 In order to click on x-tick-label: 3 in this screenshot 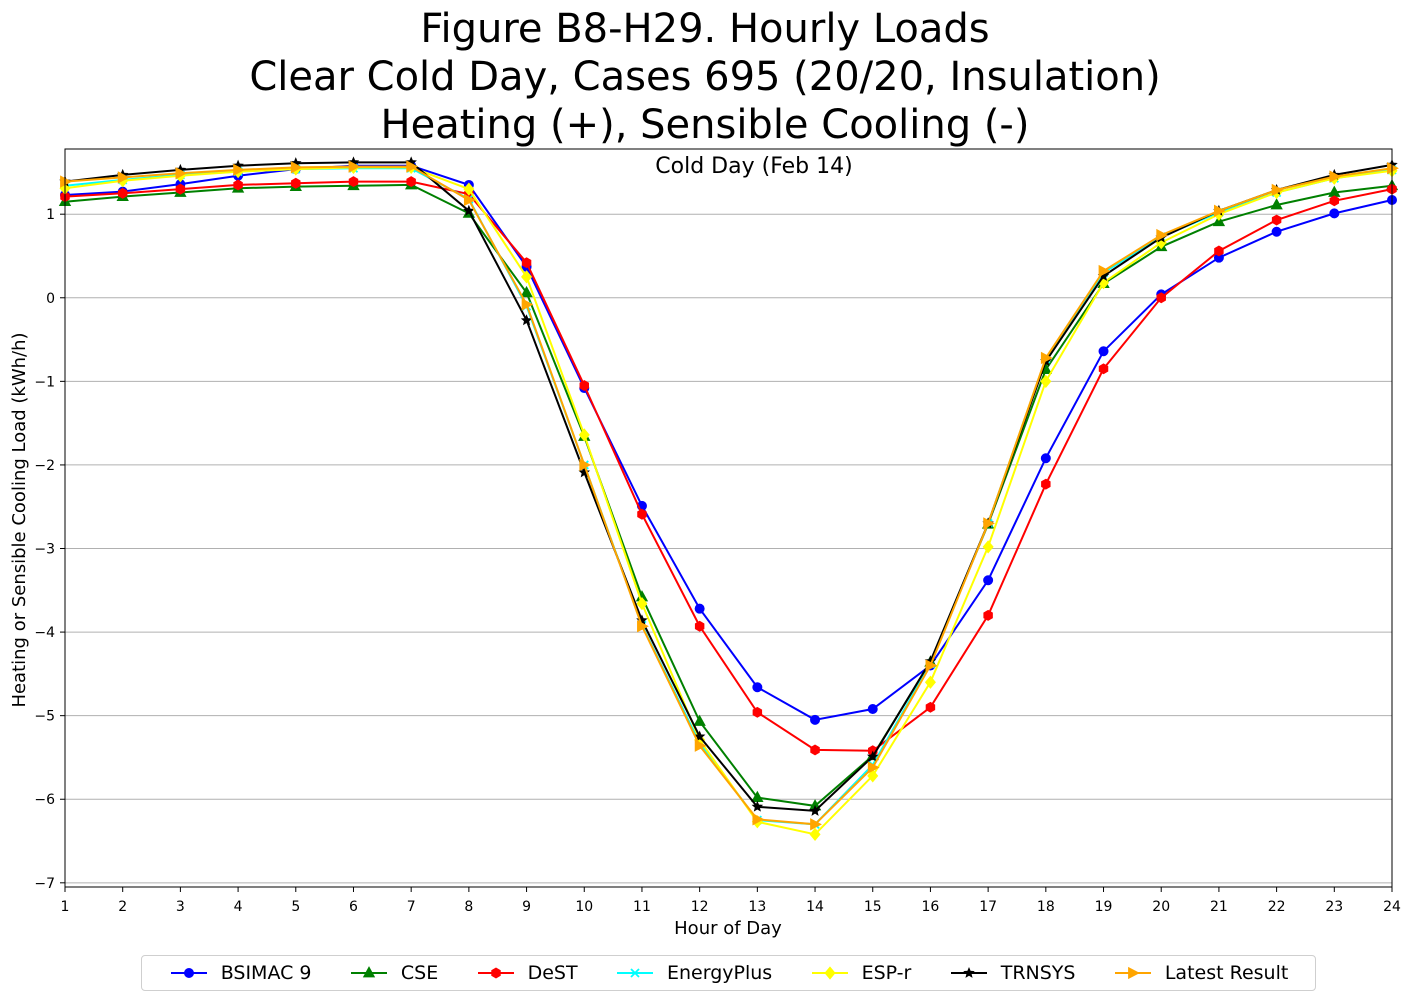, I will do `click(180, 907)`.